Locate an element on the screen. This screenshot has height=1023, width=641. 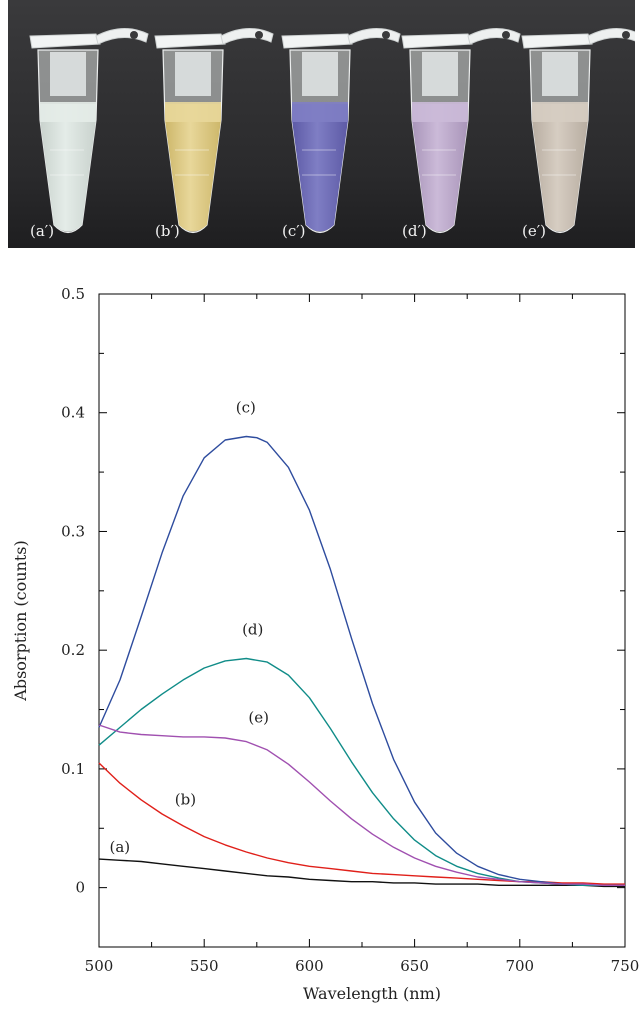
y-tick-label: 0.1 is located at coordinates (73, 769).